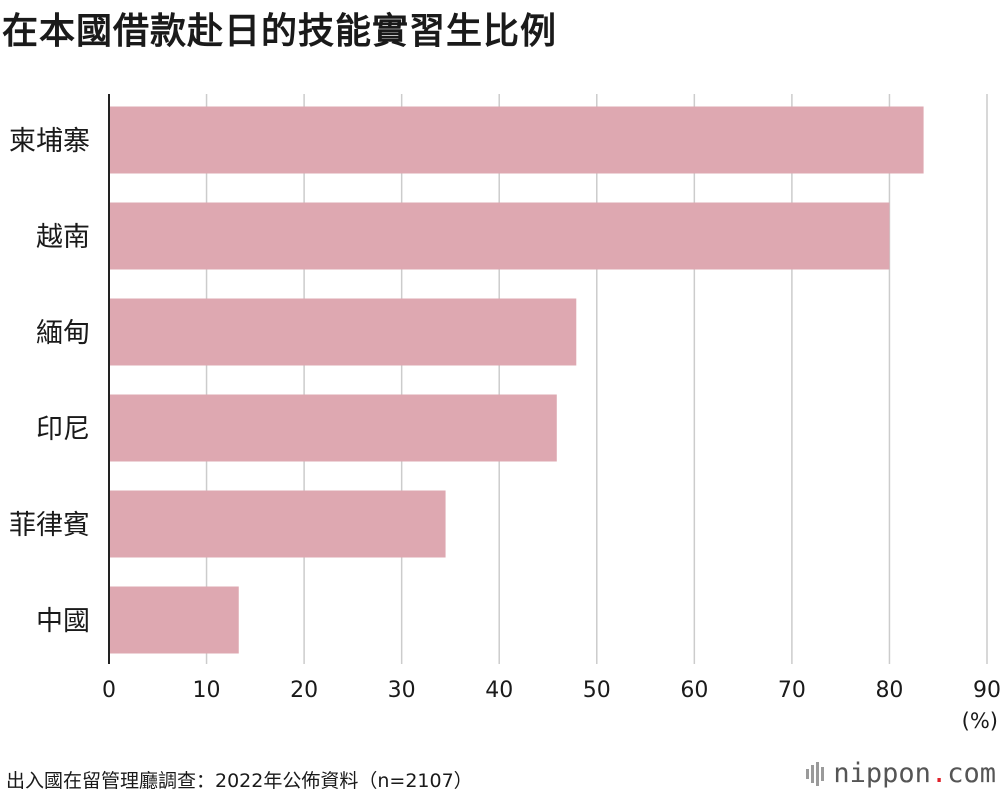 This screenshot has height=796, width=1000. Describe the element at coordinates (49, 525) in the screenshot. I see `category-label: 菲律賓` at that location.